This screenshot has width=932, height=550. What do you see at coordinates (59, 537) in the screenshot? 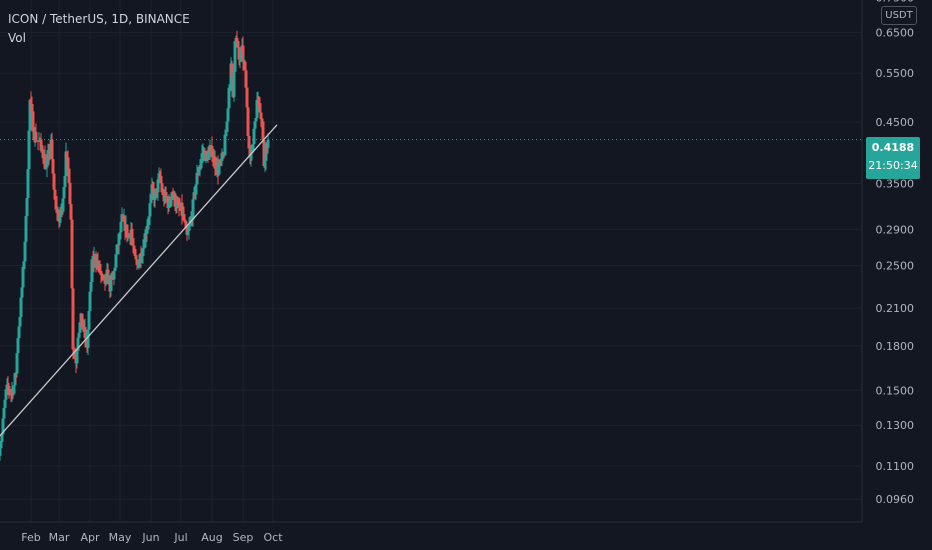
I see `x-tick-label: Mar` at bounding box center [59, 537].